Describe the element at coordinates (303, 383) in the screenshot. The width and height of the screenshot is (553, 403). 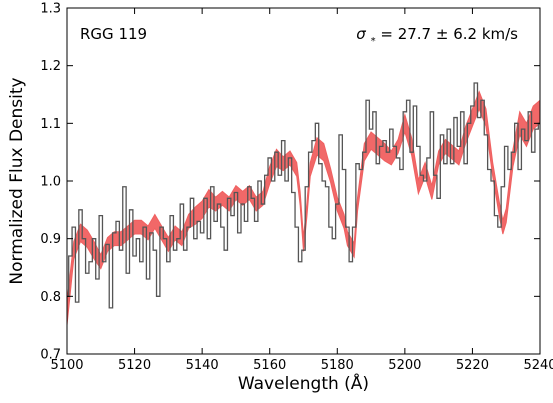
I see `x-axis-label: Wavelength (Å)` at that location.